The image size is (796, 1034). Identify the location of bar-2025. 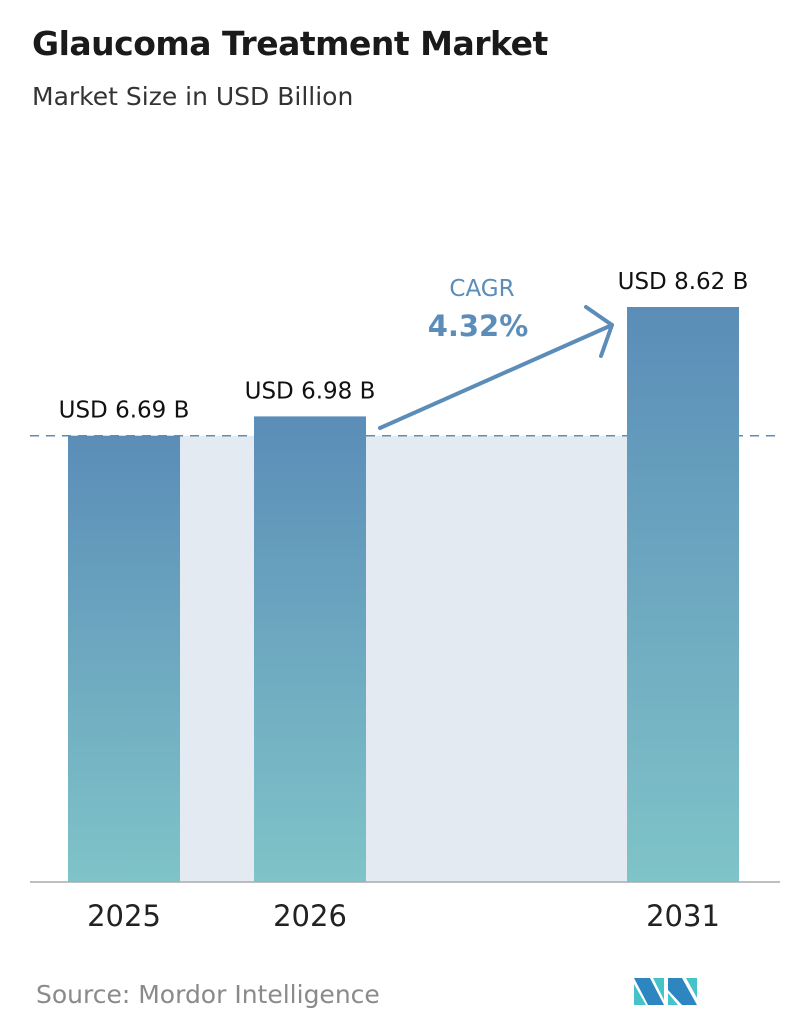
(124, 658).